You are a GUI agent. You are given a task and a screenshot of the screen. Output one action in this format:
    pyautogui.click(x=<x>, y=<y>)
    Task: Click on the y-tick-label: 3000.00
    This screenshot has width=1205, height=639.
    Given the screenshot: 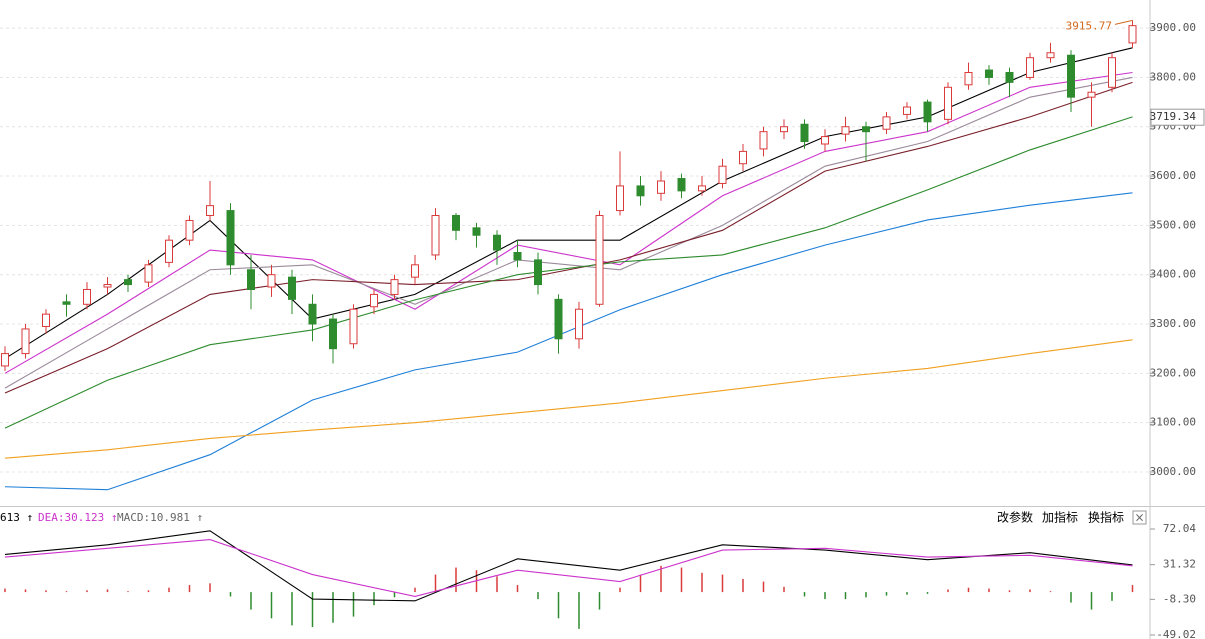 What is the action you would take?
    pyautogui.click(x=1173, y=471)
    